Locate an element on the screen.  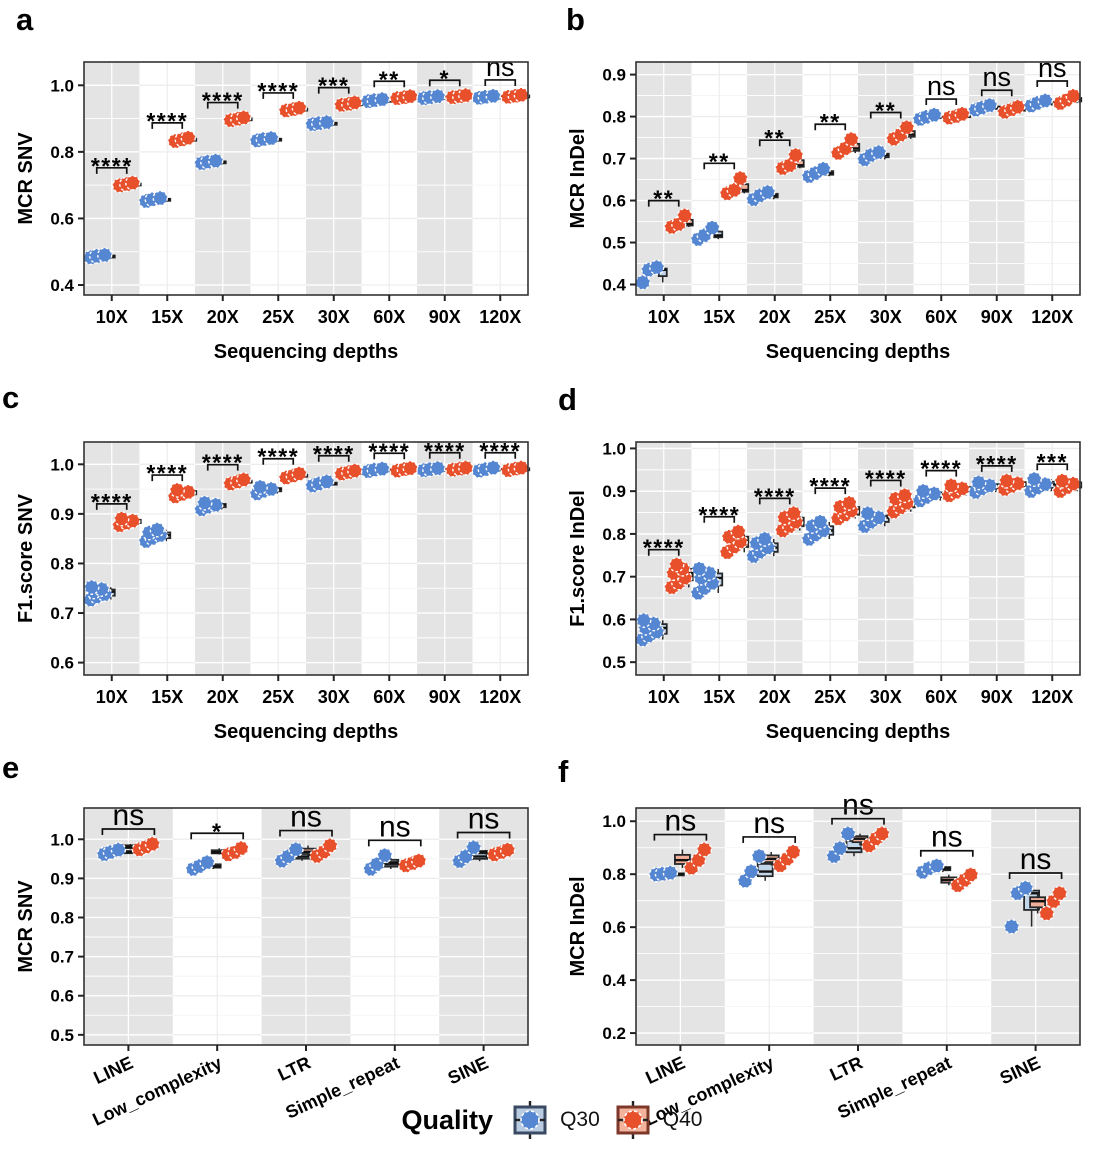
panel-label-c: c is located at coordinates (11, 397).